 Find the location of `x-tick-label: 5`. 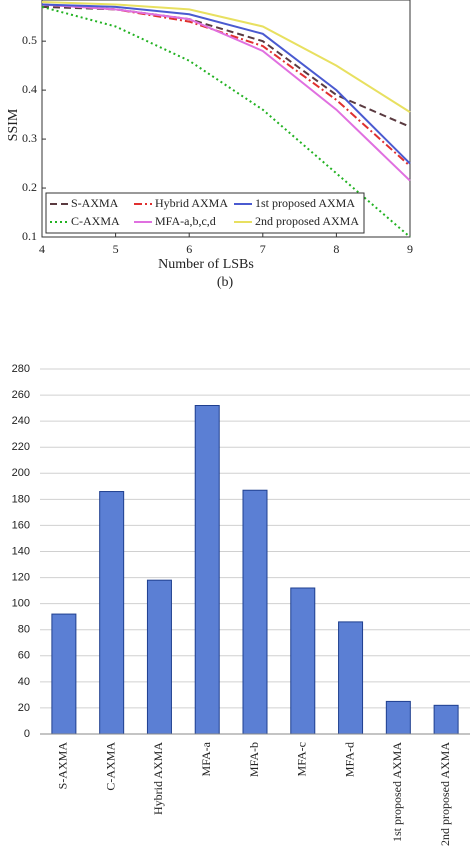

x-tick-label: 5 is located at coordinates (116, 249).